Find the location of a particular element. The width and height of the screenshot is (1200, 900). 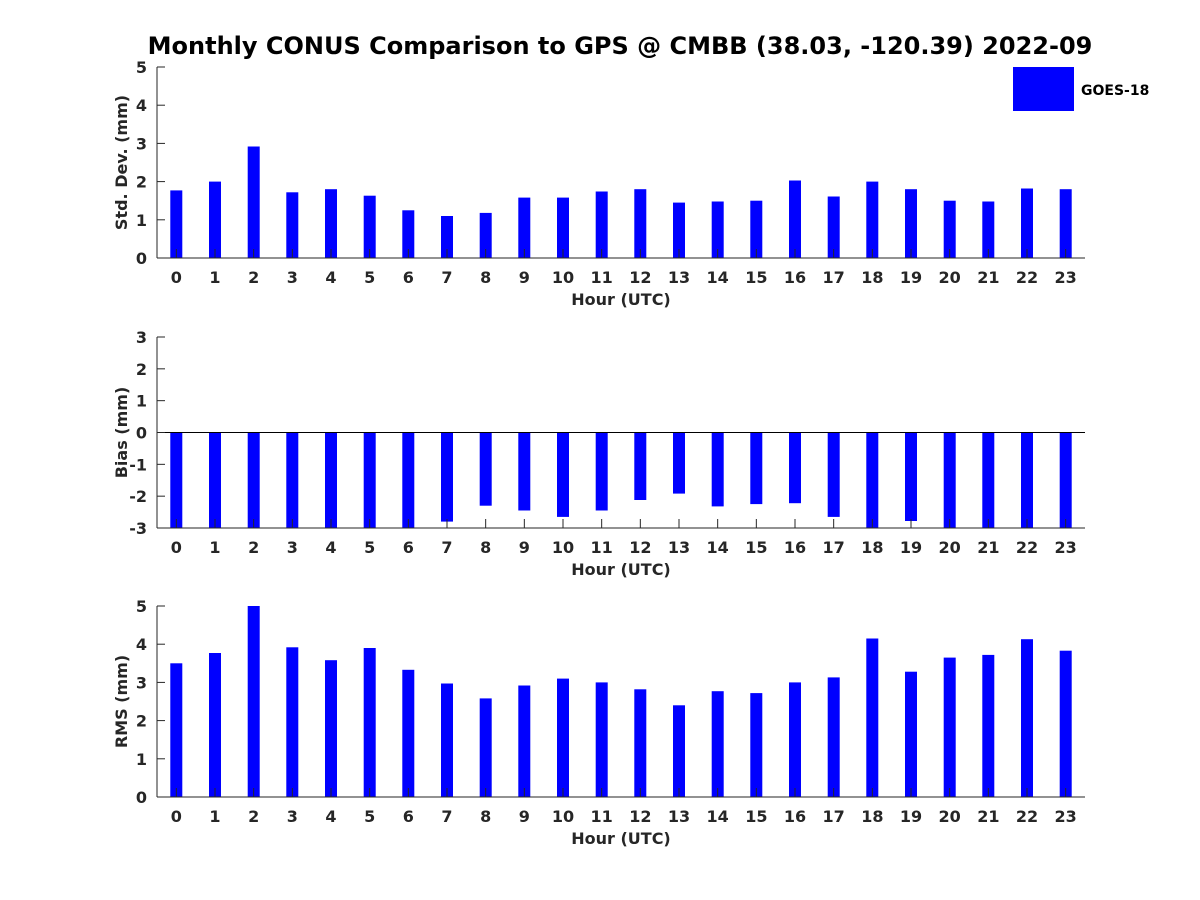

y-tick-label: 2 is located at coordinates (141, 182).